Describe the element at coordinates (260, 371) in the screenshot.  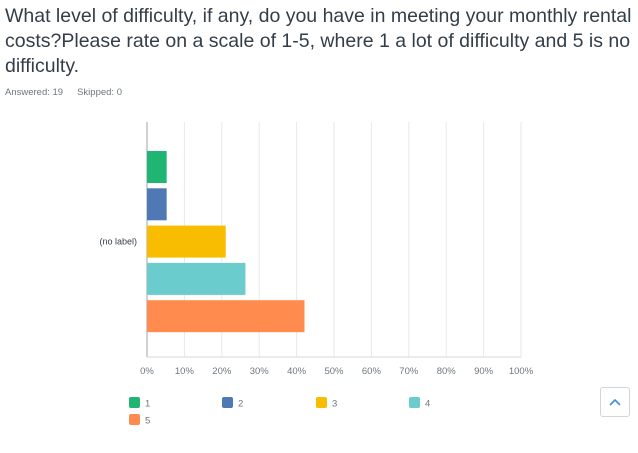
I see `x-tick-label: 30%` at that location.